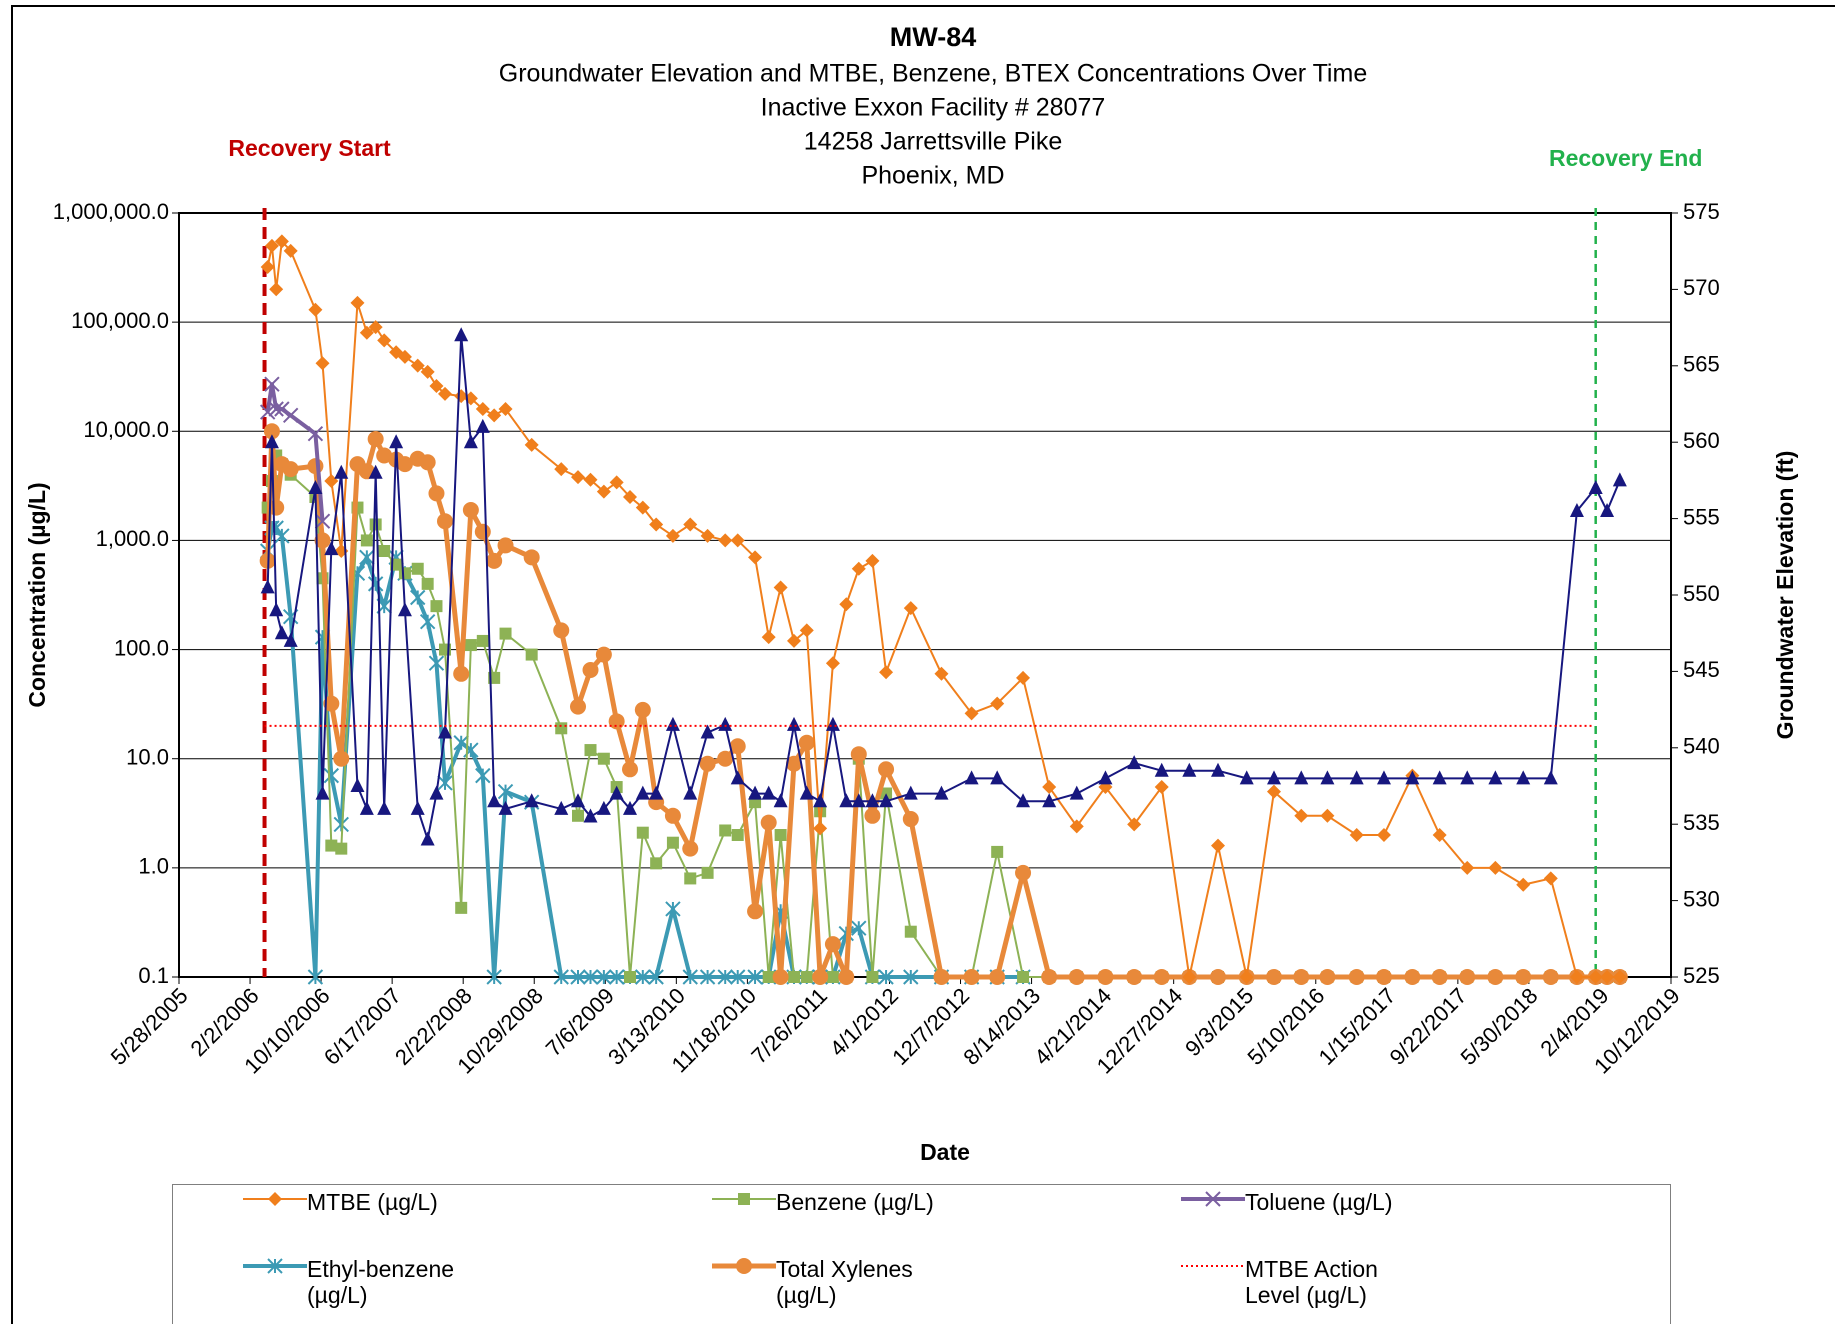 Image resolution: width=1835 pixels, height=1324 pixels. What do you see at coordinates (1701, 211) in the screenshot?
I see `y2-tick-label: 575` at bounding box center [1701, 211].